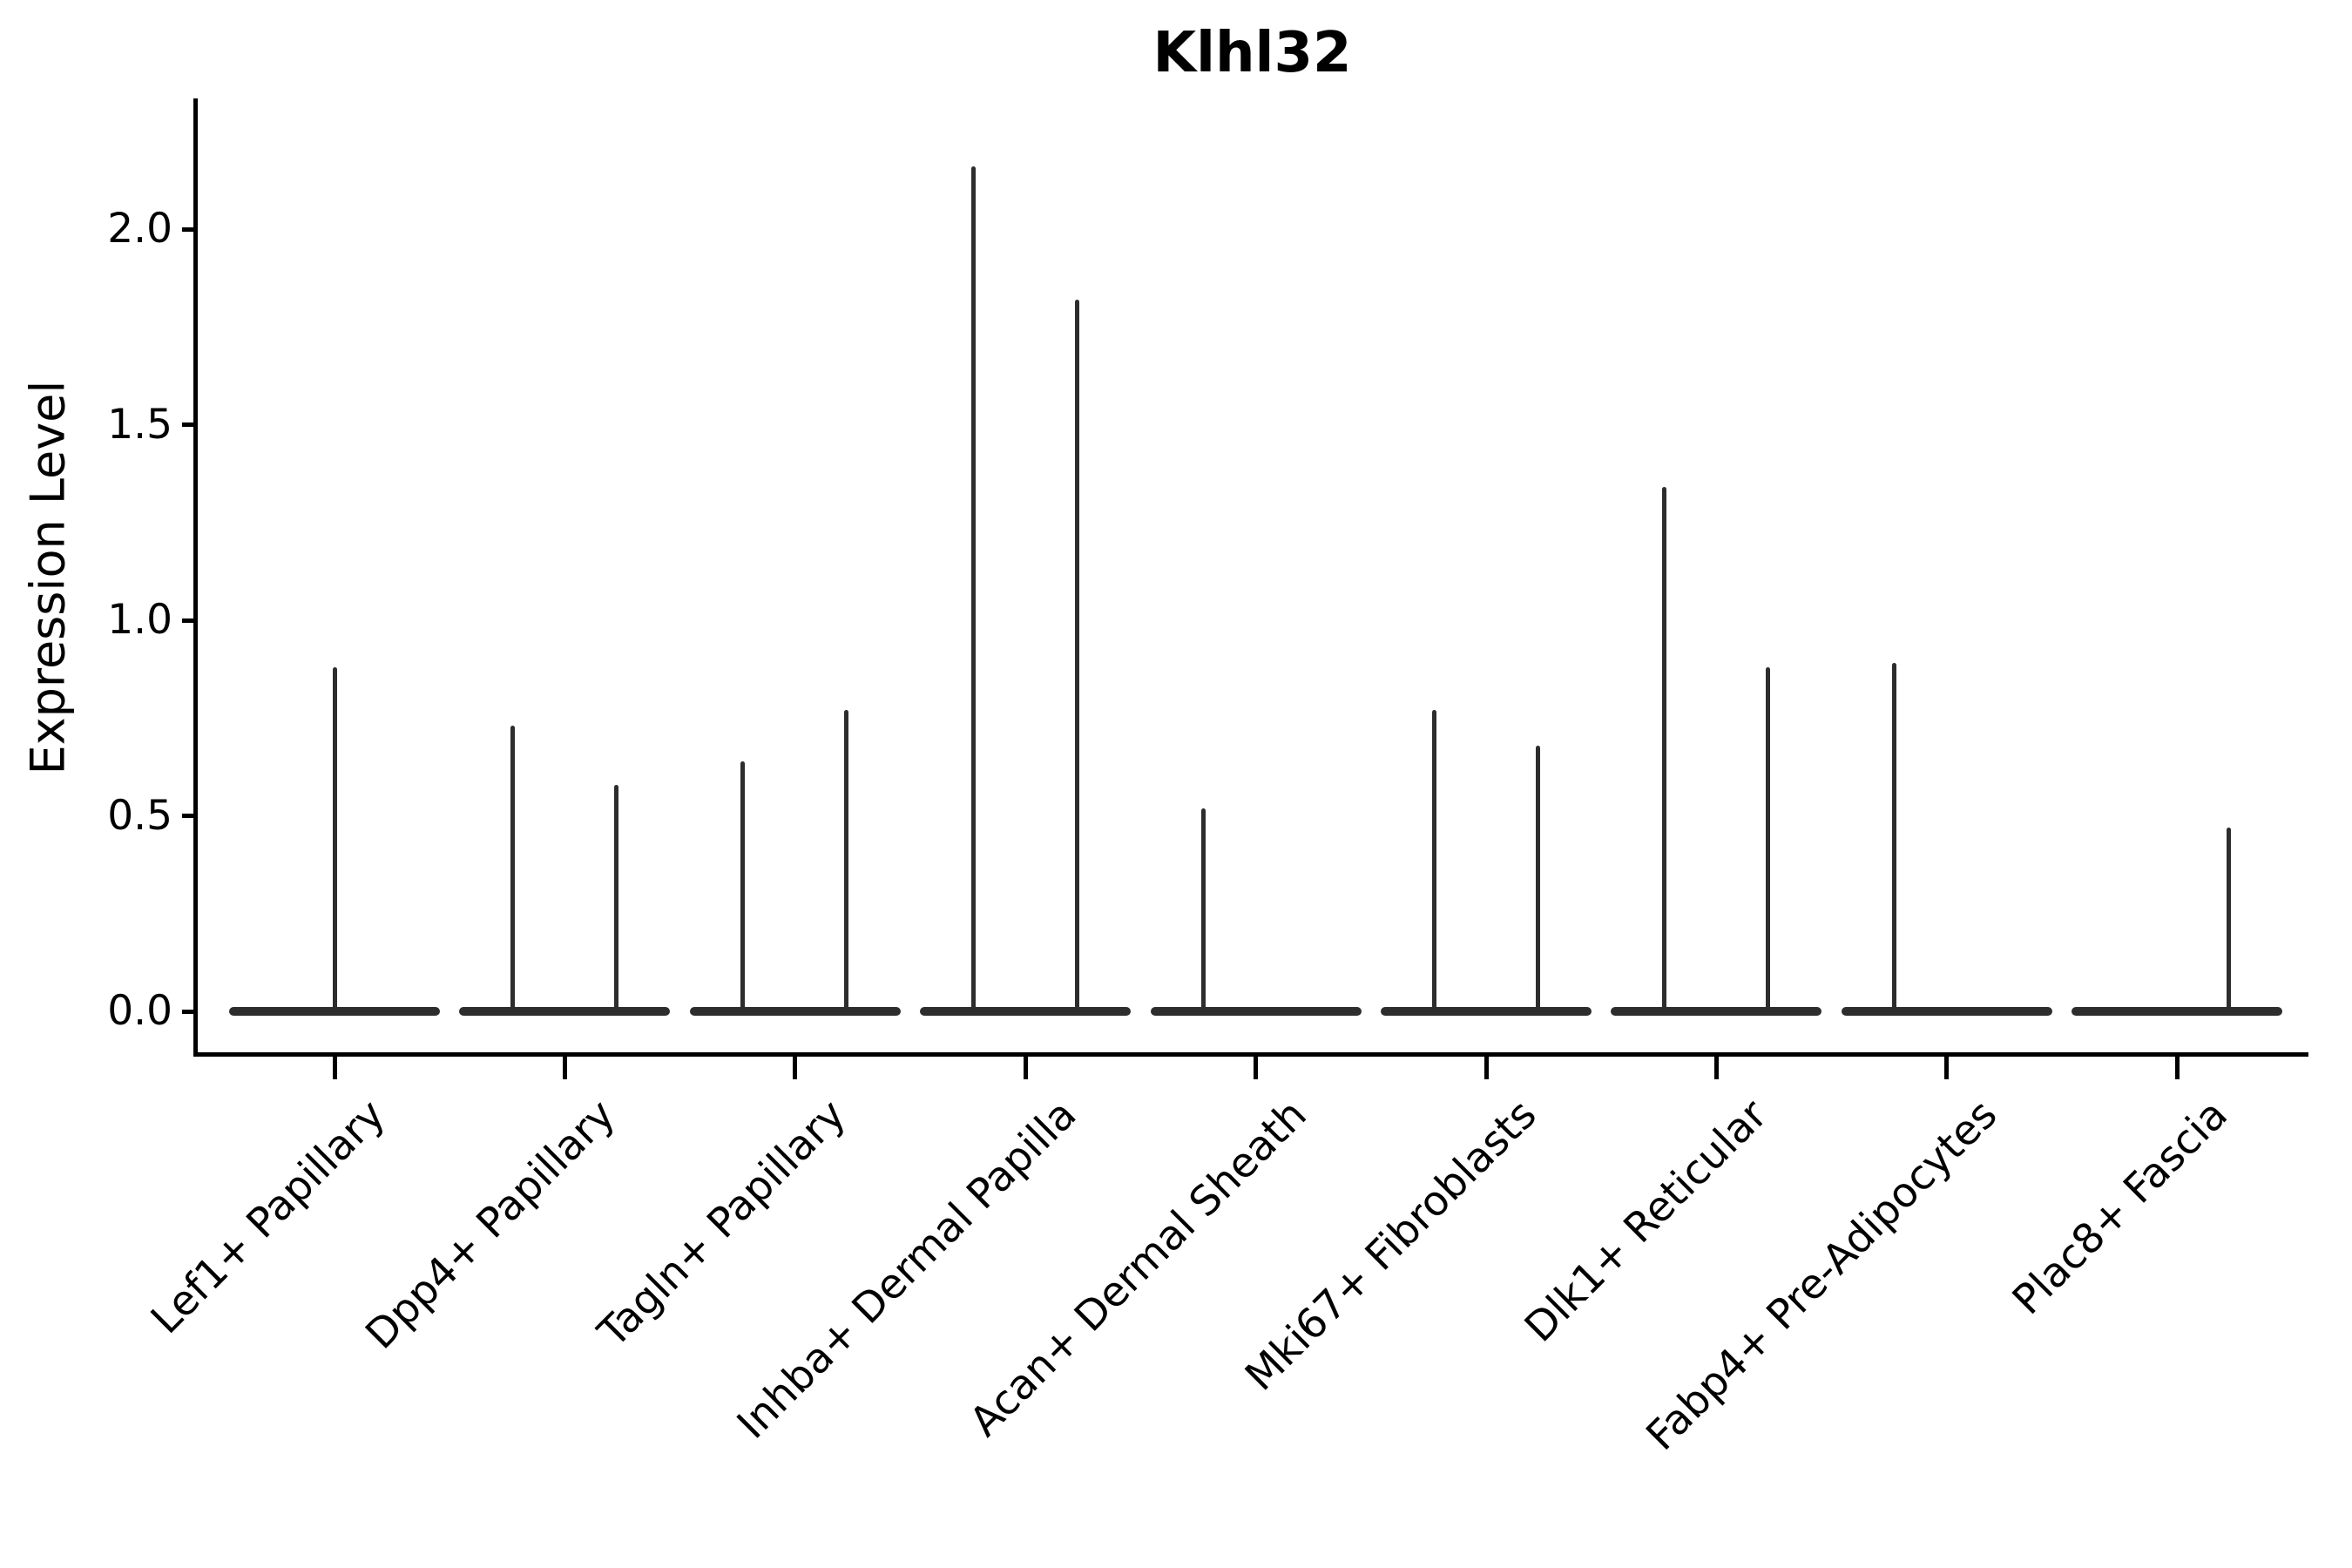 The image size is (2352, 1568). Describe the element at coordinates (139, 425) in the screenshot. I see `y-axis-tick-label: 1.5` at that location.